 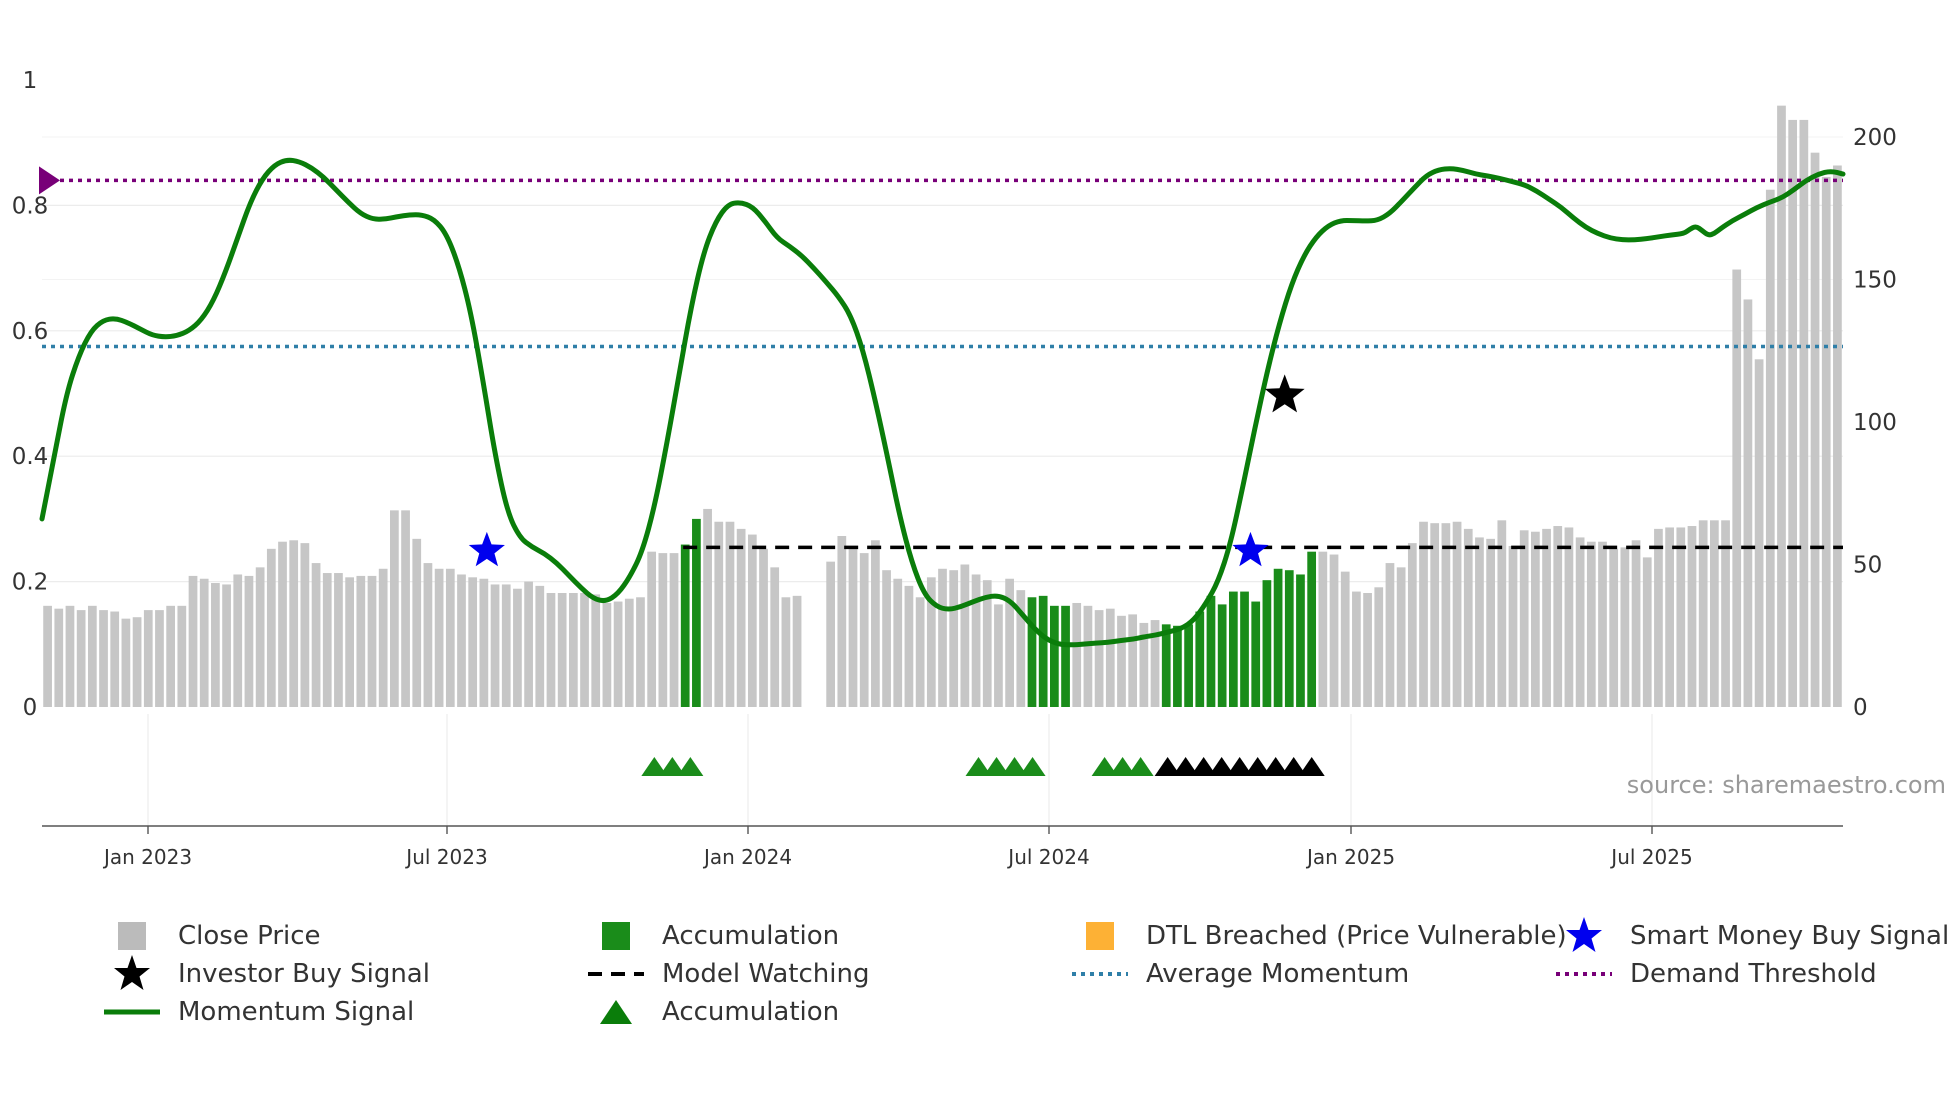 I want to click on x-tick-label: Jul 2023, so click(x=445, y=857).